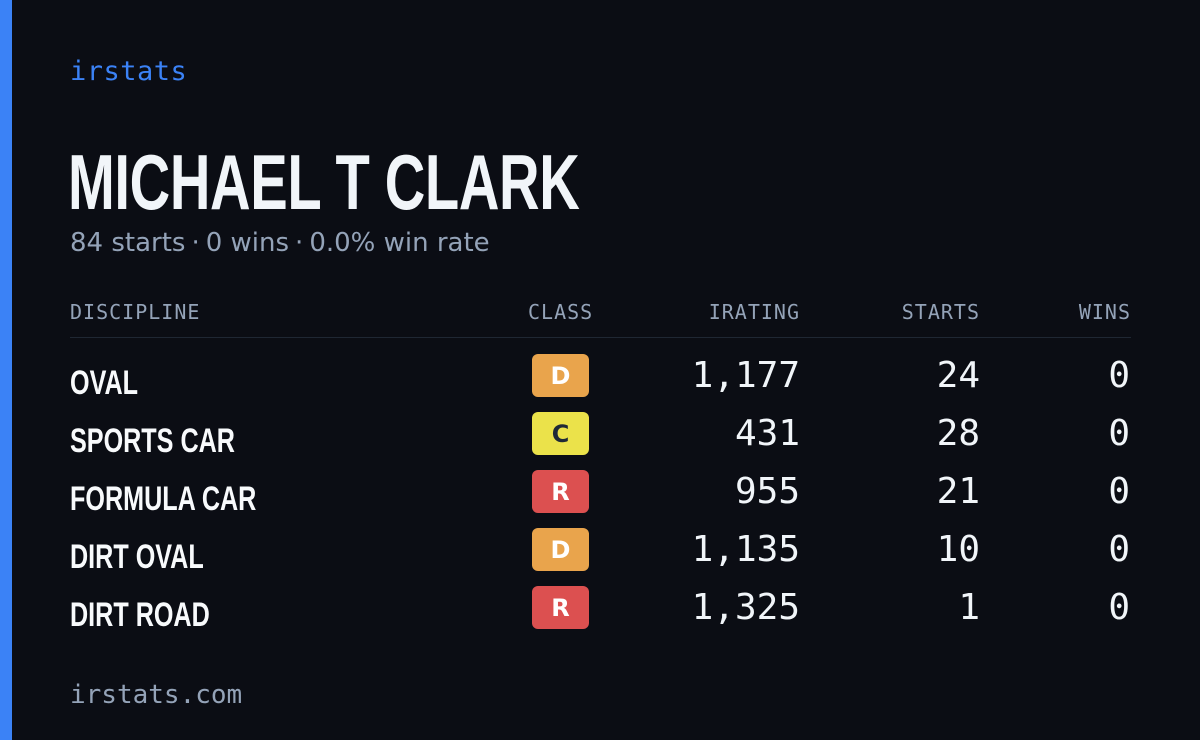 The image size is (1200, 740). What do you see at coordinates (767, 433) in the screenshot?
I see `irating-value: 431` at bounding box center [767, 433].